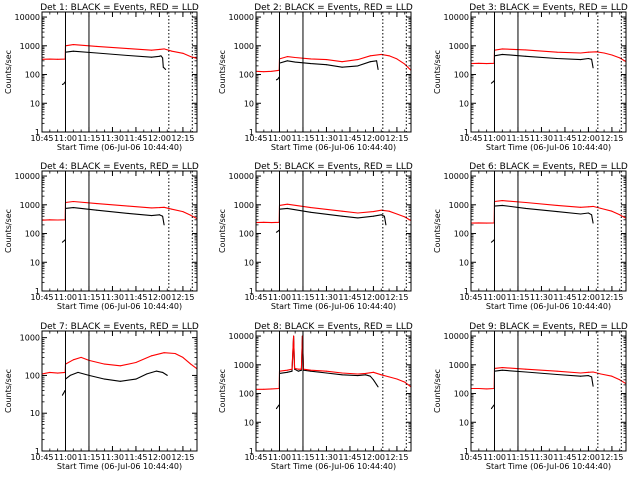 This screenshot has height=480, width=640. I want to click on y-tick-label: 10, so click(464, 103).